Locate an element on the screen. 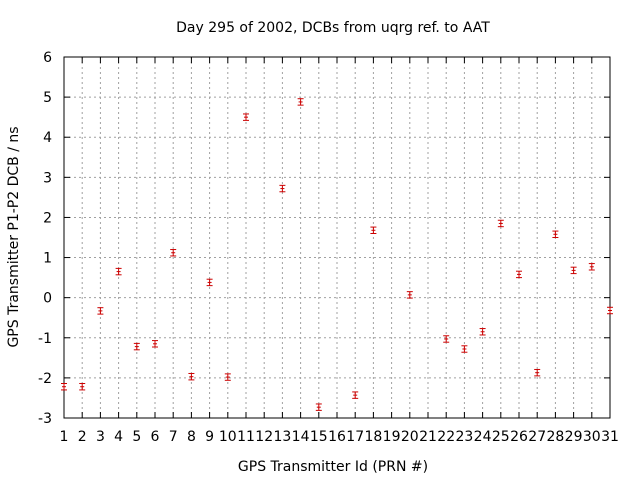 This screenshot has width=640, height=480. x-tick-label: 19 is located at coordinates (392, 437).